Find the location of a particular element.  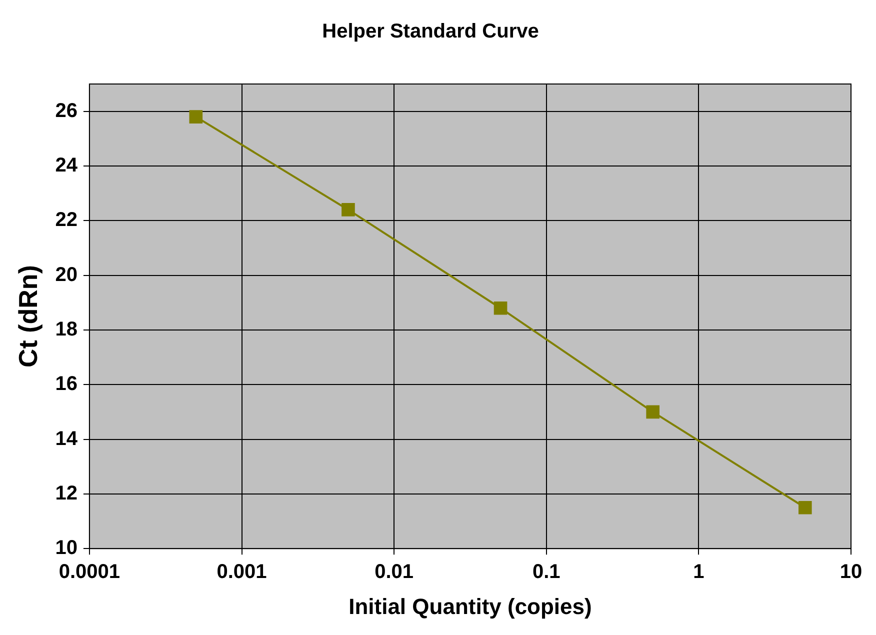

y-tick-label: 12 is located at coordinates (66, 493).